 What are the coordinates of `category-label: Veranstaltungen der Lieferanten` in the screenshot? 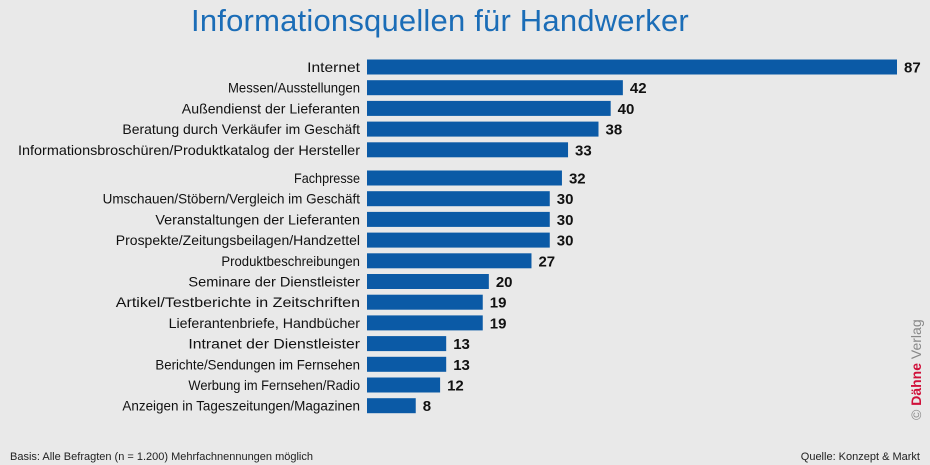 It's located at (257, 219).